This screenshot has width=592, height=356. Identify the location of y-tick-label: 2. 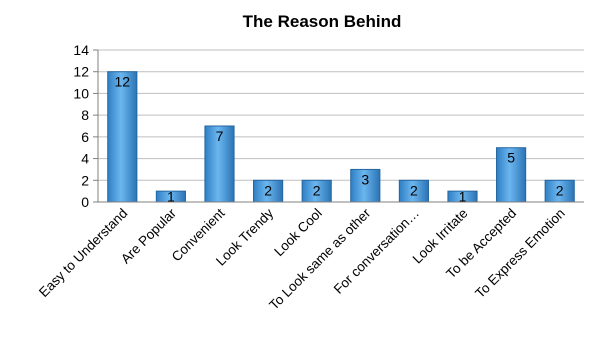
(85, 180).